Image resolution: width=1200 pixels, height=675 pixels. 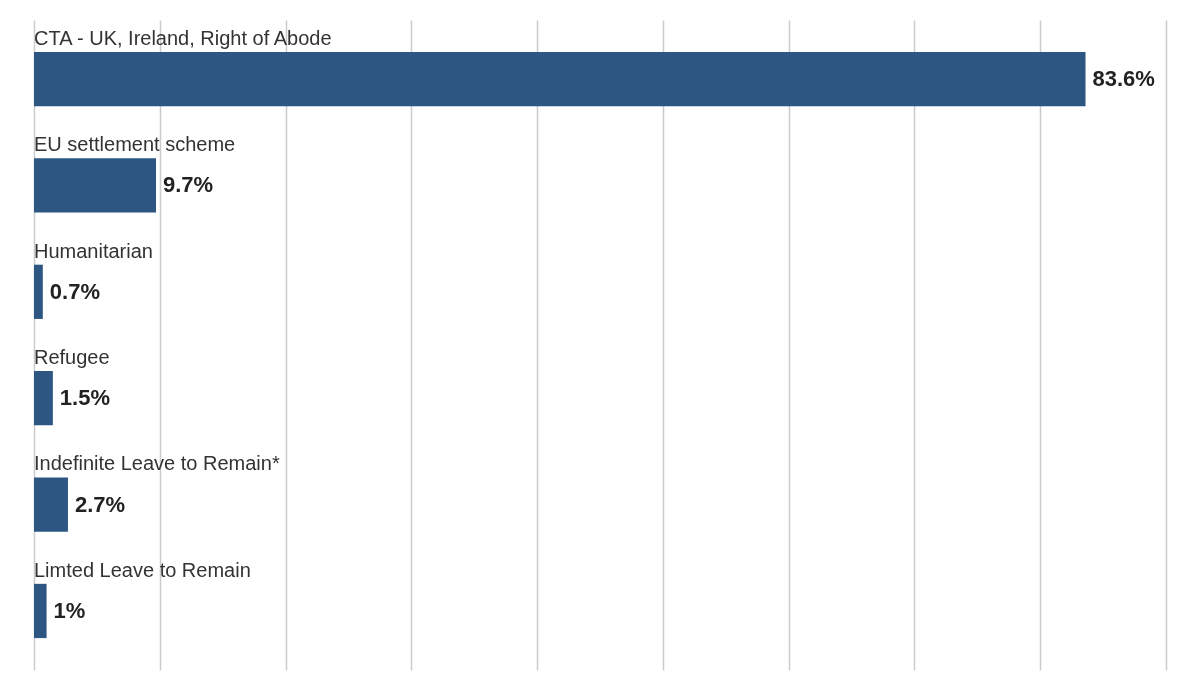 What do you see at coordinates (188, 185) in the screenshot?
I see `data-label: 9.7%` at bounding box center [188, 185].